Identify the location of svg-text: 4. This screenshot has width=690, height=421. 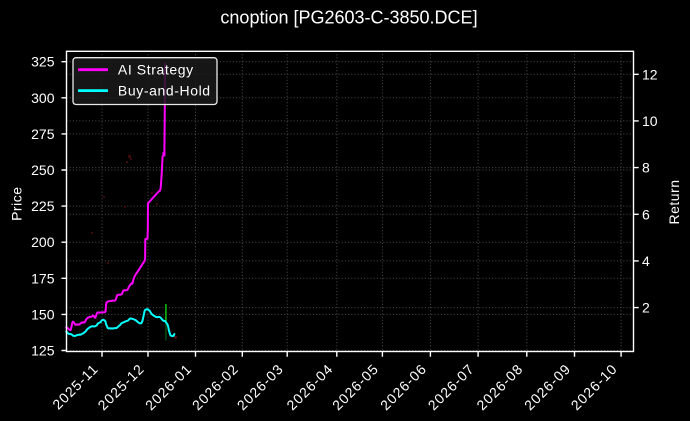
(646, 261).